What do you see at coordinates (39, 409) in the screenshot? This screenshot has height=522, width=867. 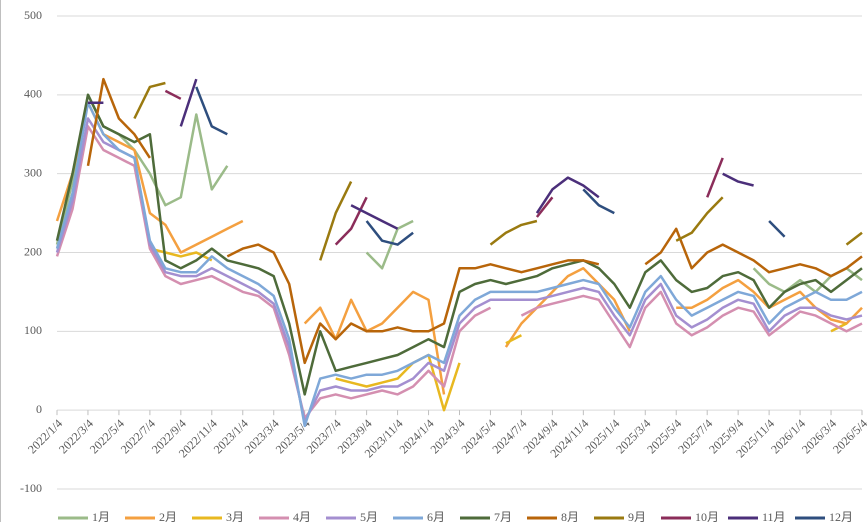 I see `y-tick-label: 0` at bounding box center [39, 409].